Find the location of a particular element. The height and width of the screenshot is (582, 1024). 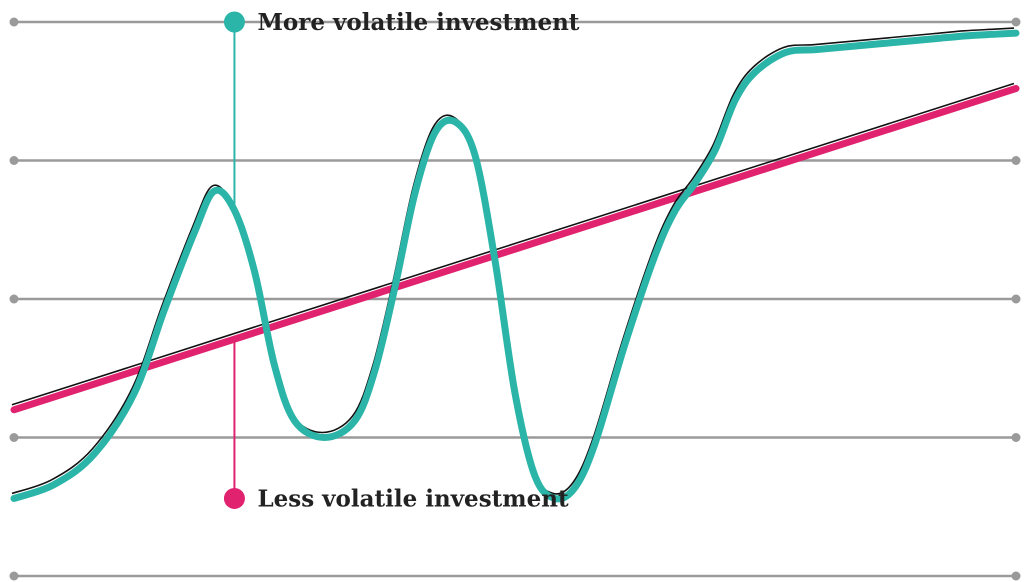

less-volatile-label: Less volatile investment is located at coordinates (413, 498).